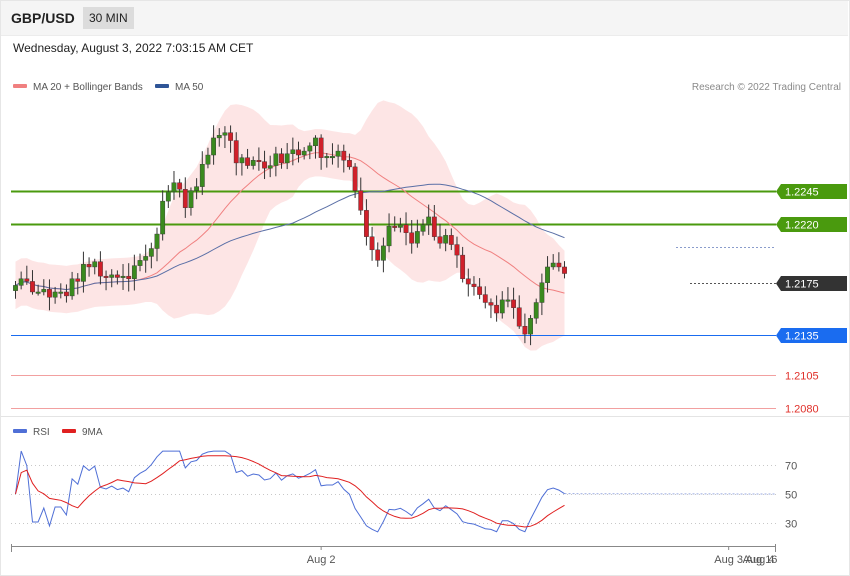 The height and width of the screenshot is (576, 850). What do you see at coordinates (802, 285) in the screenshot?
I see `level-label-1.2175: 1.2175` at bounding box center [802, 285].